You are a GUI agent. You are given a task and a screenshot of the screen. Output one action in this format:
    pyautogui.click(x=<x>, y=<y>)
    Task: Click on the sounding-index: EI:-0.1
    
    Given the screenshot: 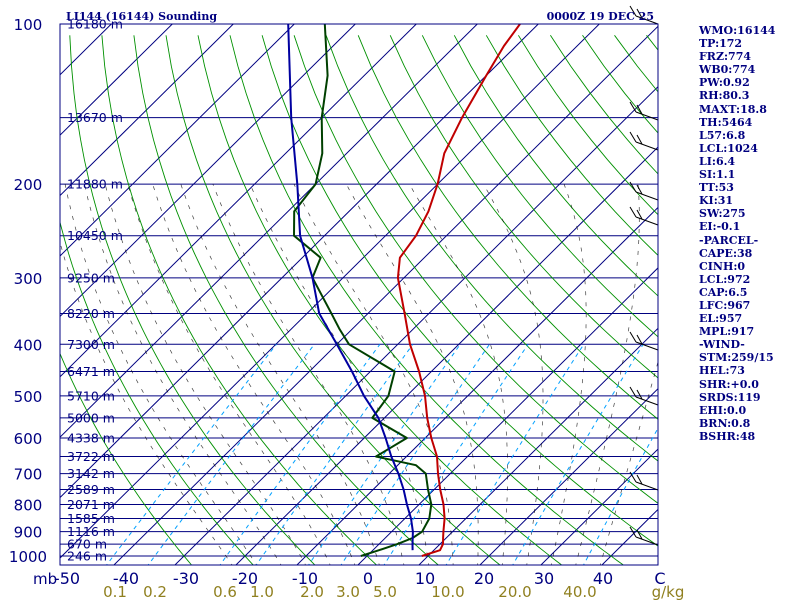 What is the action you would take?
    pyautogui.click(x=720, y=227)
    